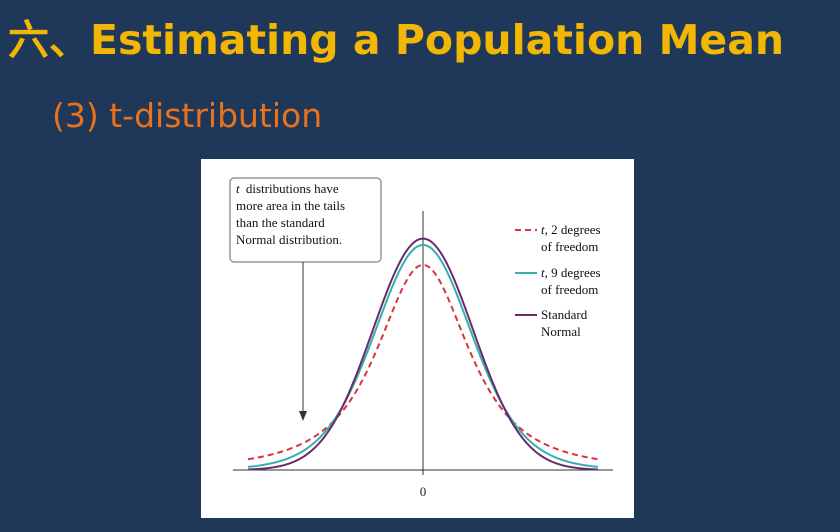  Describe the element at coordinates (187, 115) in the screenshot. I see `slide-subtitle: (3) t-distribution` at that location.